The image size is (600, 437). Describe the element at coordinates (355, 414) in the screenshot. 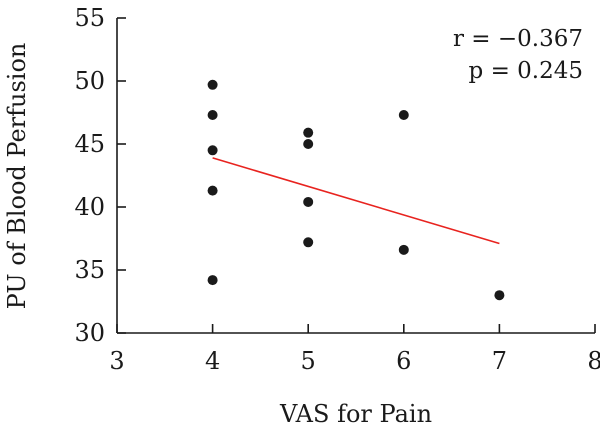

I see `x-axis-title: VAS for Pain` at that location.